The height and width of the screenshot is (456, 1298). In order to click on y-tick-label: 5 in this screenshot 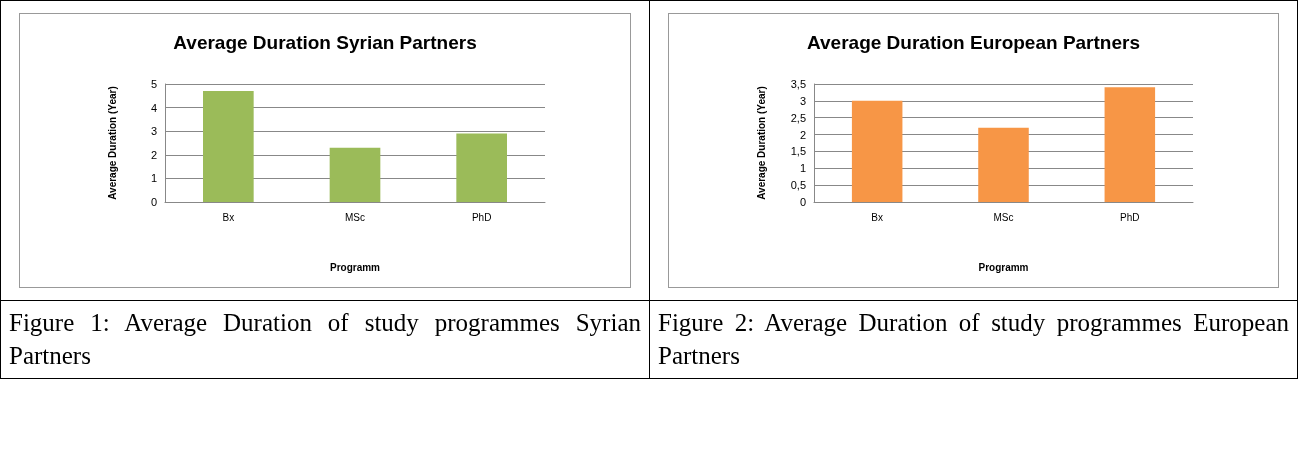, I will do `click(153, 84)`.